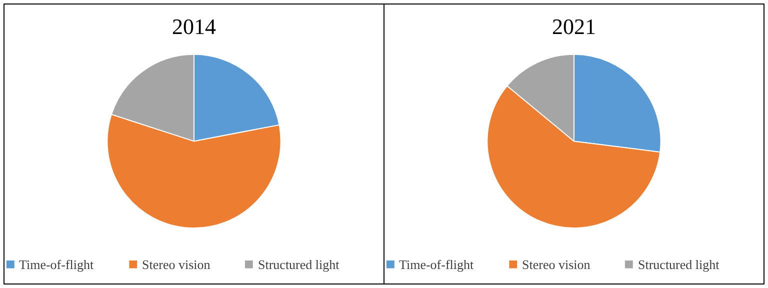 Image resolution: width=768 pixels, height=288 pixels. I want to click on chart-title: 2014, so click(194, 26).